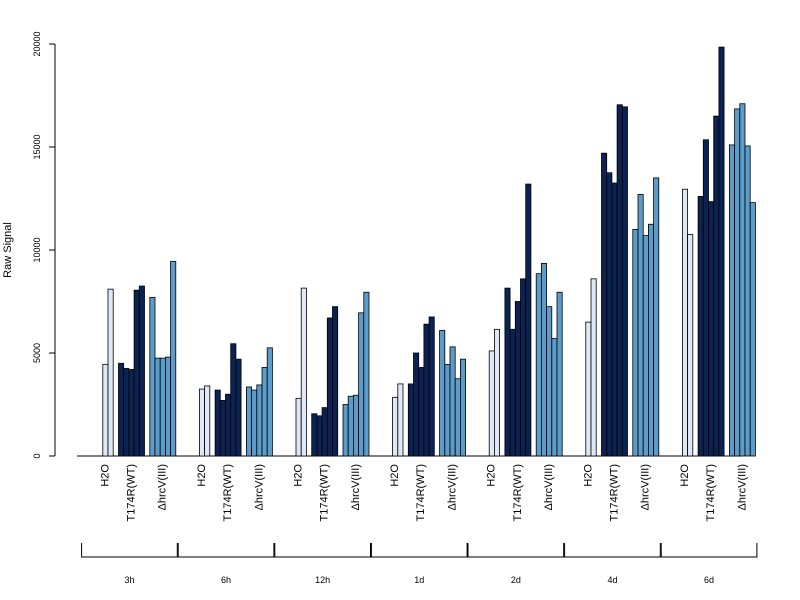 This screenshot has width=800, height=600. I want to click on y-axis: 0 5000 10000 15000 20000, so click(44, 245).